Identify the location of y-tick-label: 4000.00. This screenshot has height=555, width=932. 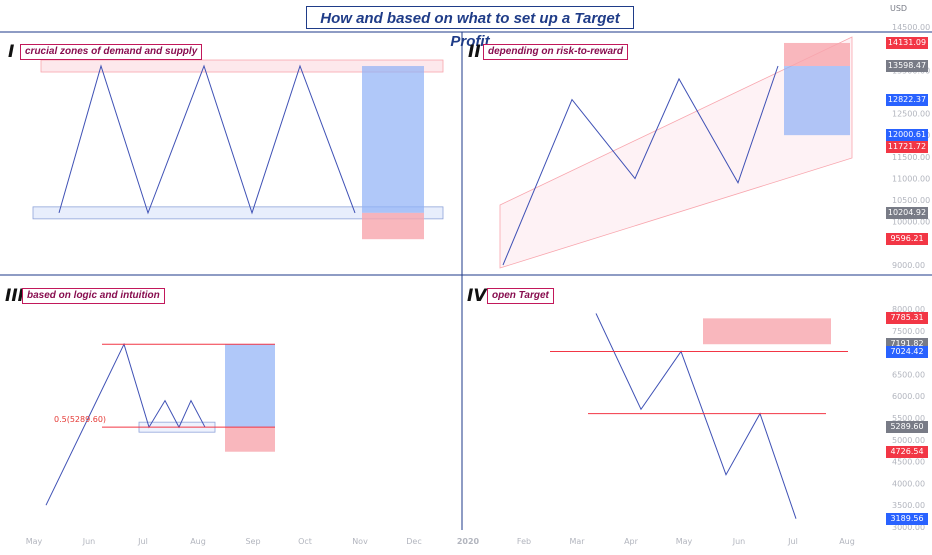
(908, 483).